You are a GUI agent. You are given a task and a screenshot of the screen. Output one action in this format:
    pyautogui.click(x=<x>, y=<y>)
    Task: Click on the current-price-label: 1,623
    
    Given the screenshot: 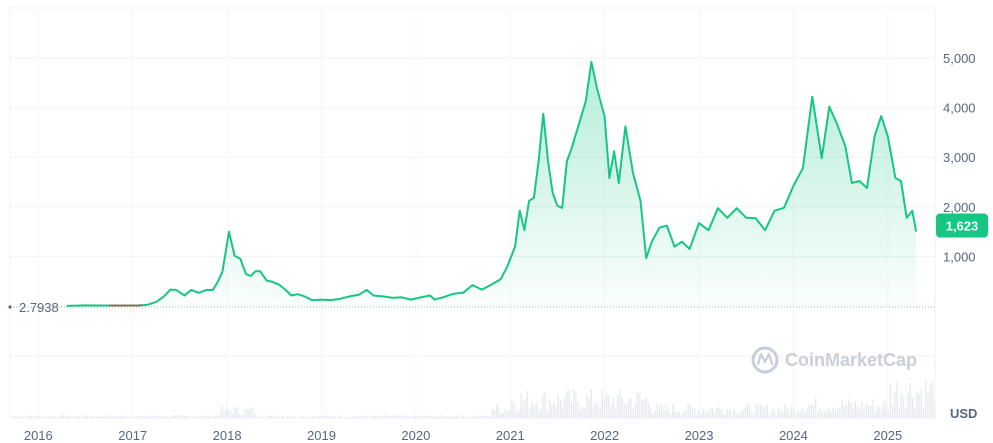 What is the action you would take?
    pyautogui.click(x=962, y=226)
    